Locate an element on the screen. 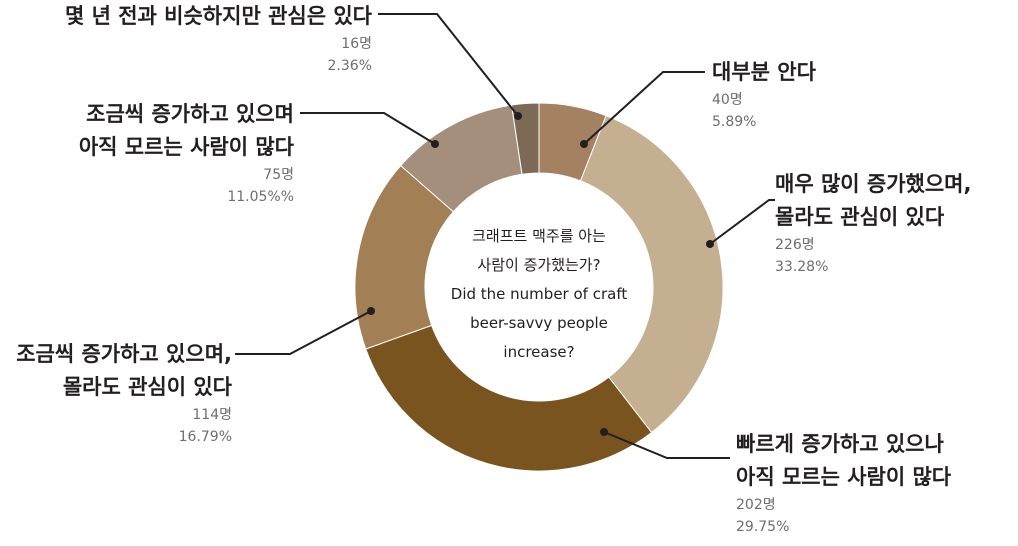 The image size is (1018, 546). center-line: 크래프트 맥주를 아는 is located at coordinates (539, 236).